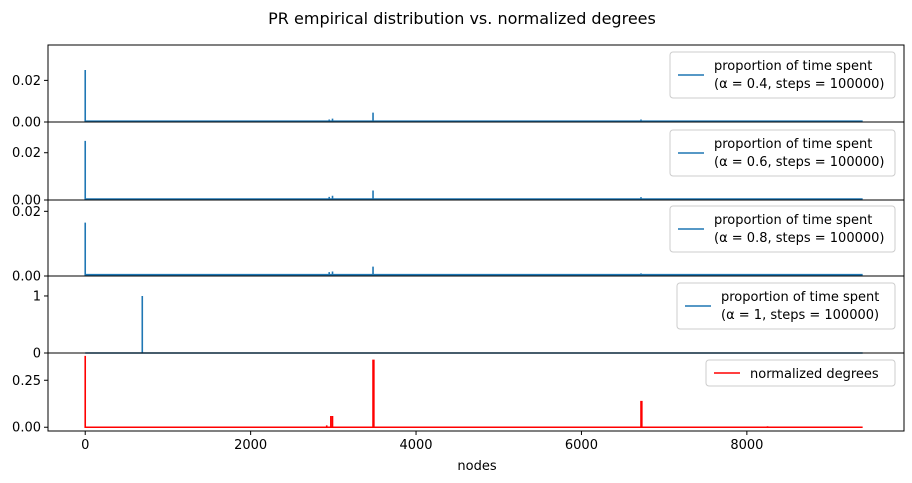 Image resolution: width=912 pixels, height=483 pixels. I want to click on legend-params: (α = 1, steps = 100000), so click(800, 315).